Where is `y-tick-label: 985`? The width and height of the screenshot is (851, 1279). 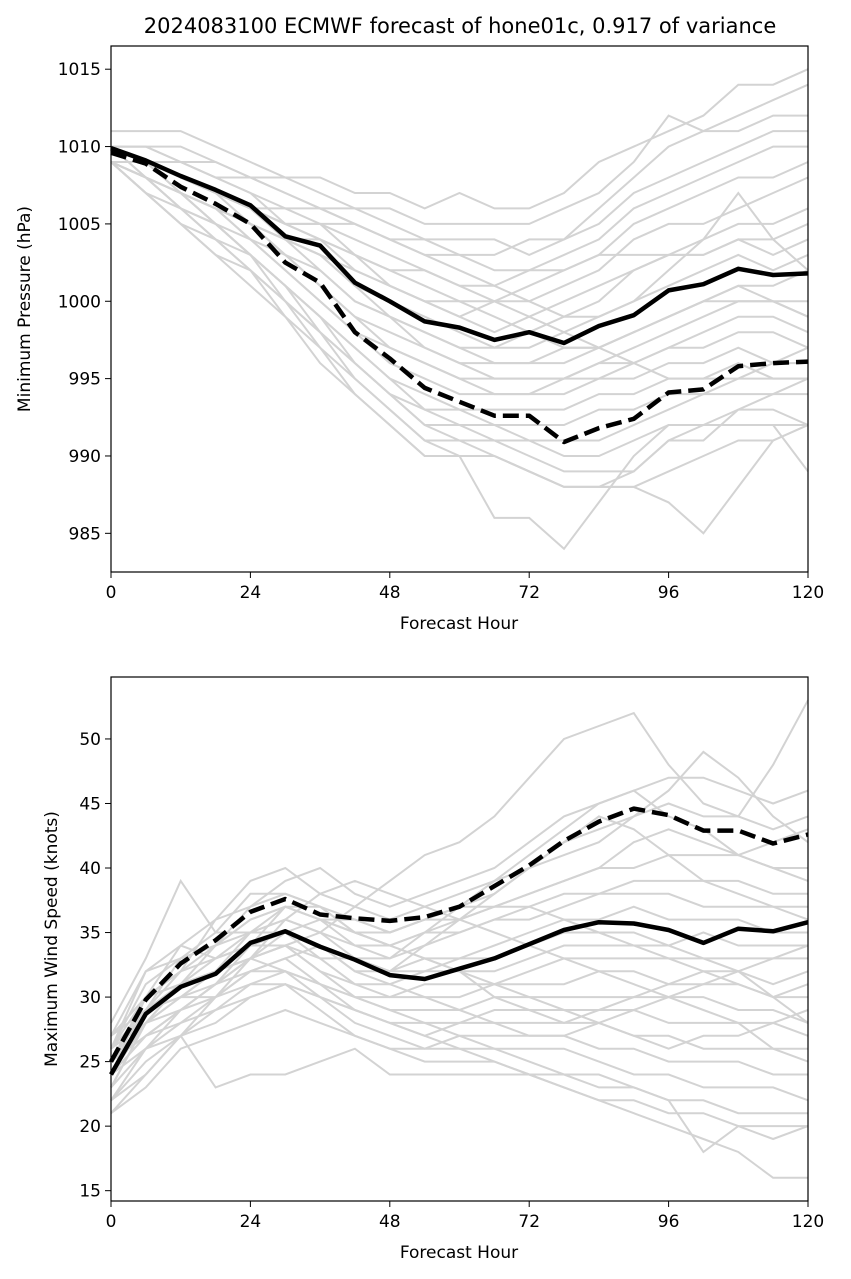
y-tick-label: 985 is located at coordinates (85, 534).